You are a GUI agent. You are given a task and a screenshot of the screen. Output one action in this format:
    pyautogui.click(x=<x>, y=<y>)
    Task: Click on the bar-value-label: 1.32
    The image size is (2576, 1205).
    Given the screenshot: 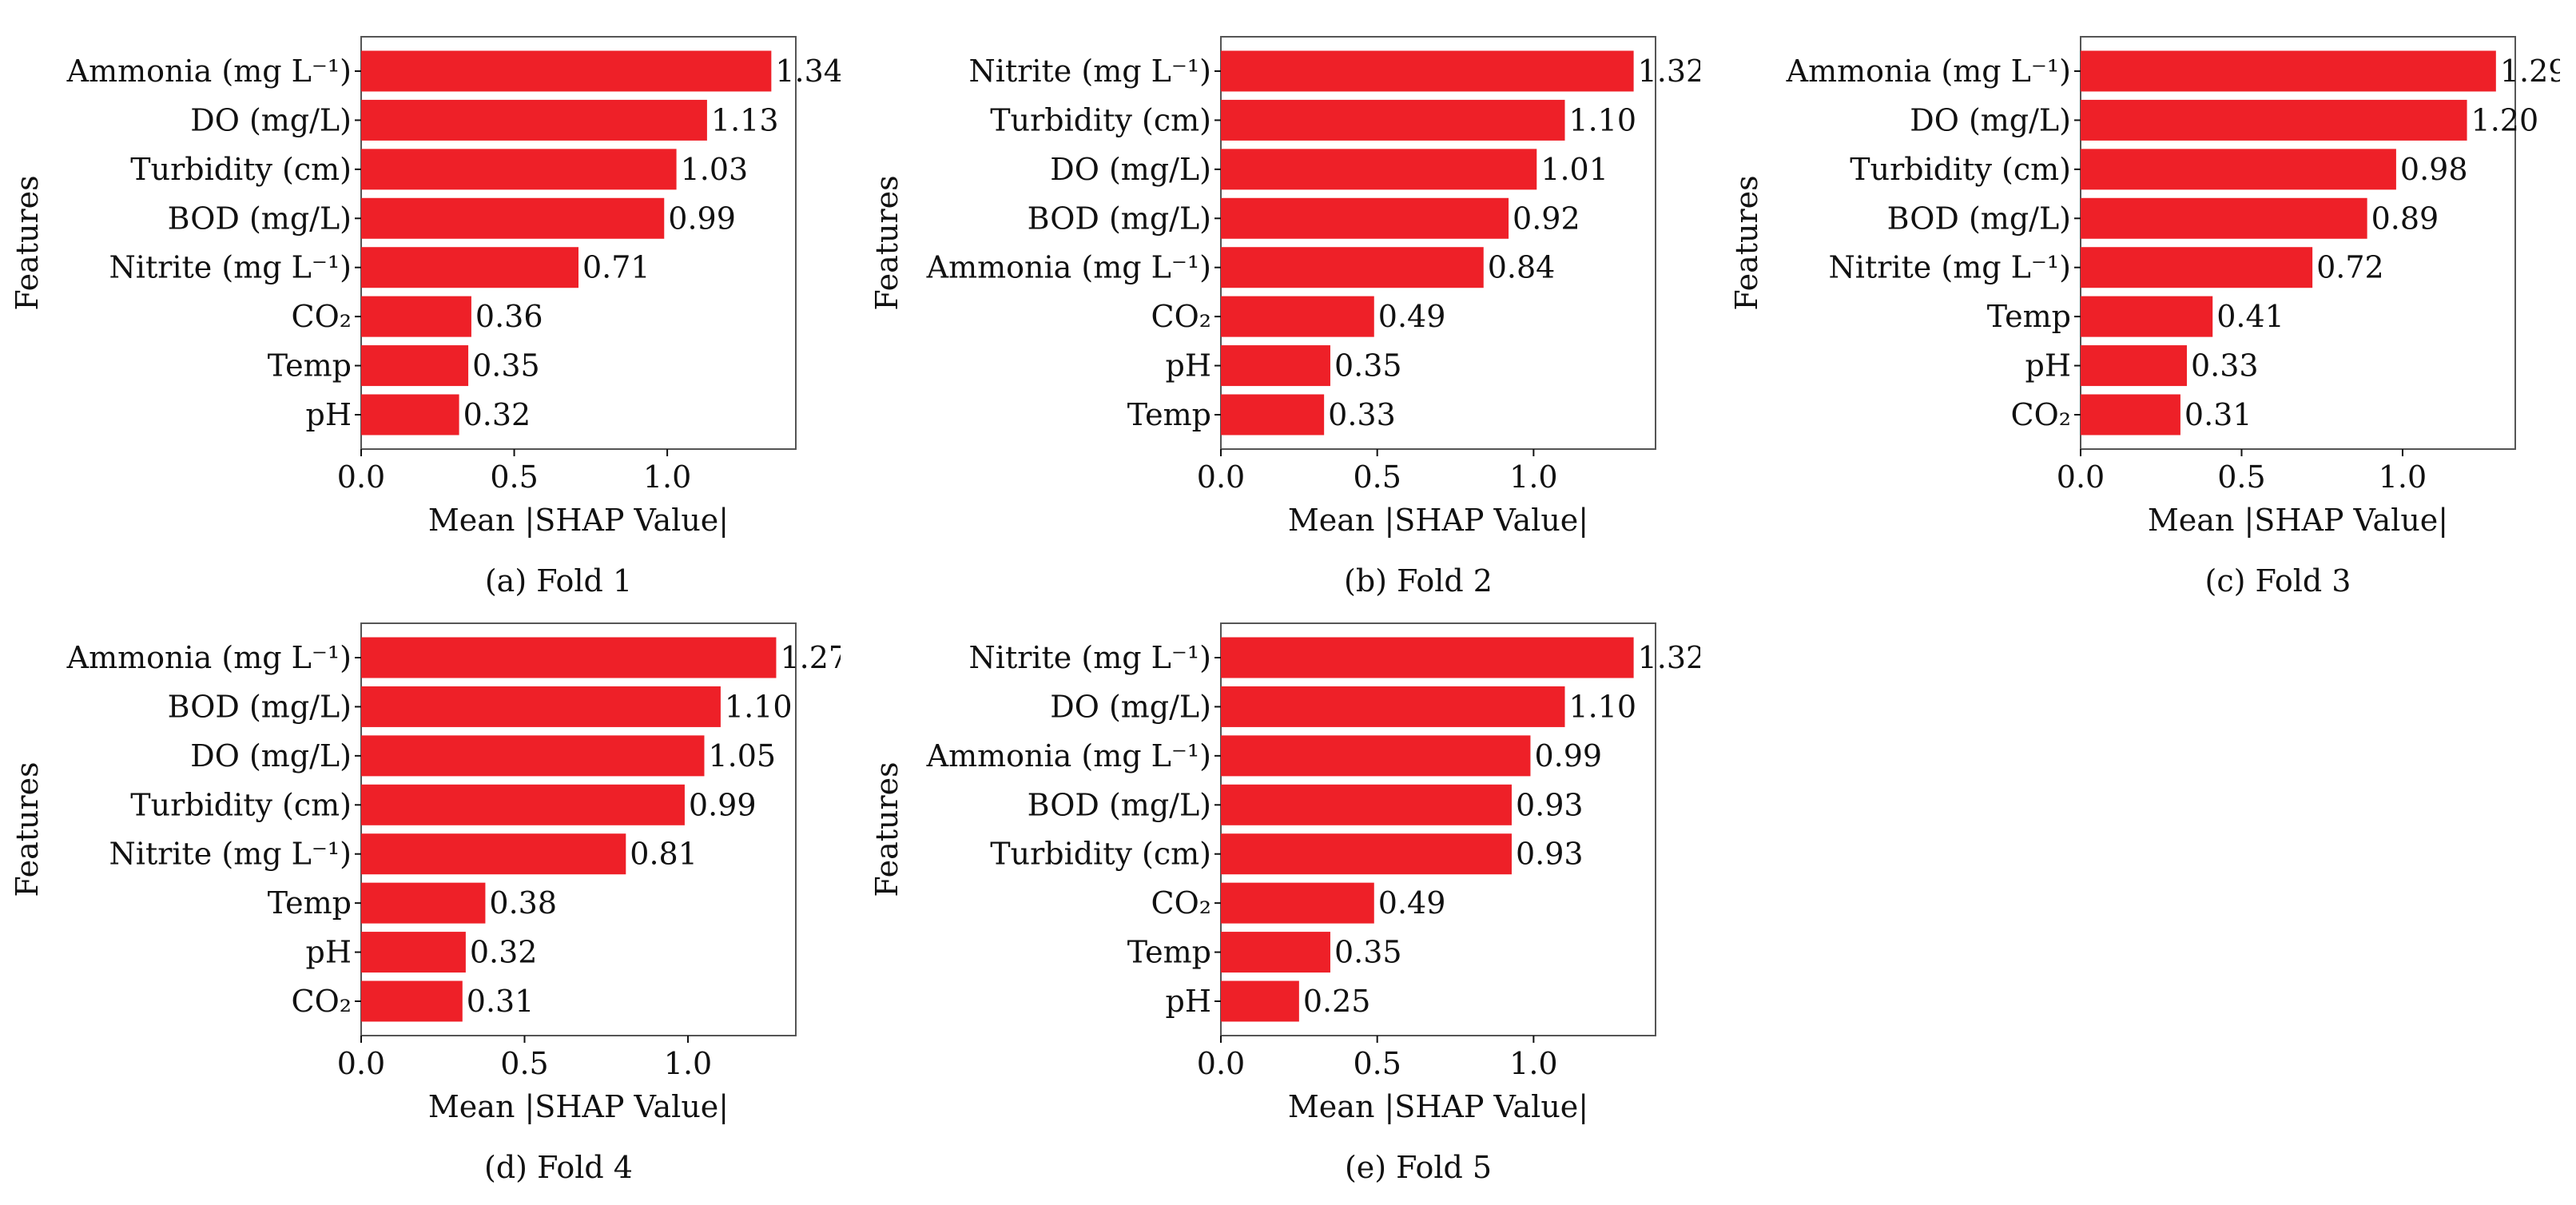 What is the action you would take?
    pyautogui.click(x=1669, y=658)
    